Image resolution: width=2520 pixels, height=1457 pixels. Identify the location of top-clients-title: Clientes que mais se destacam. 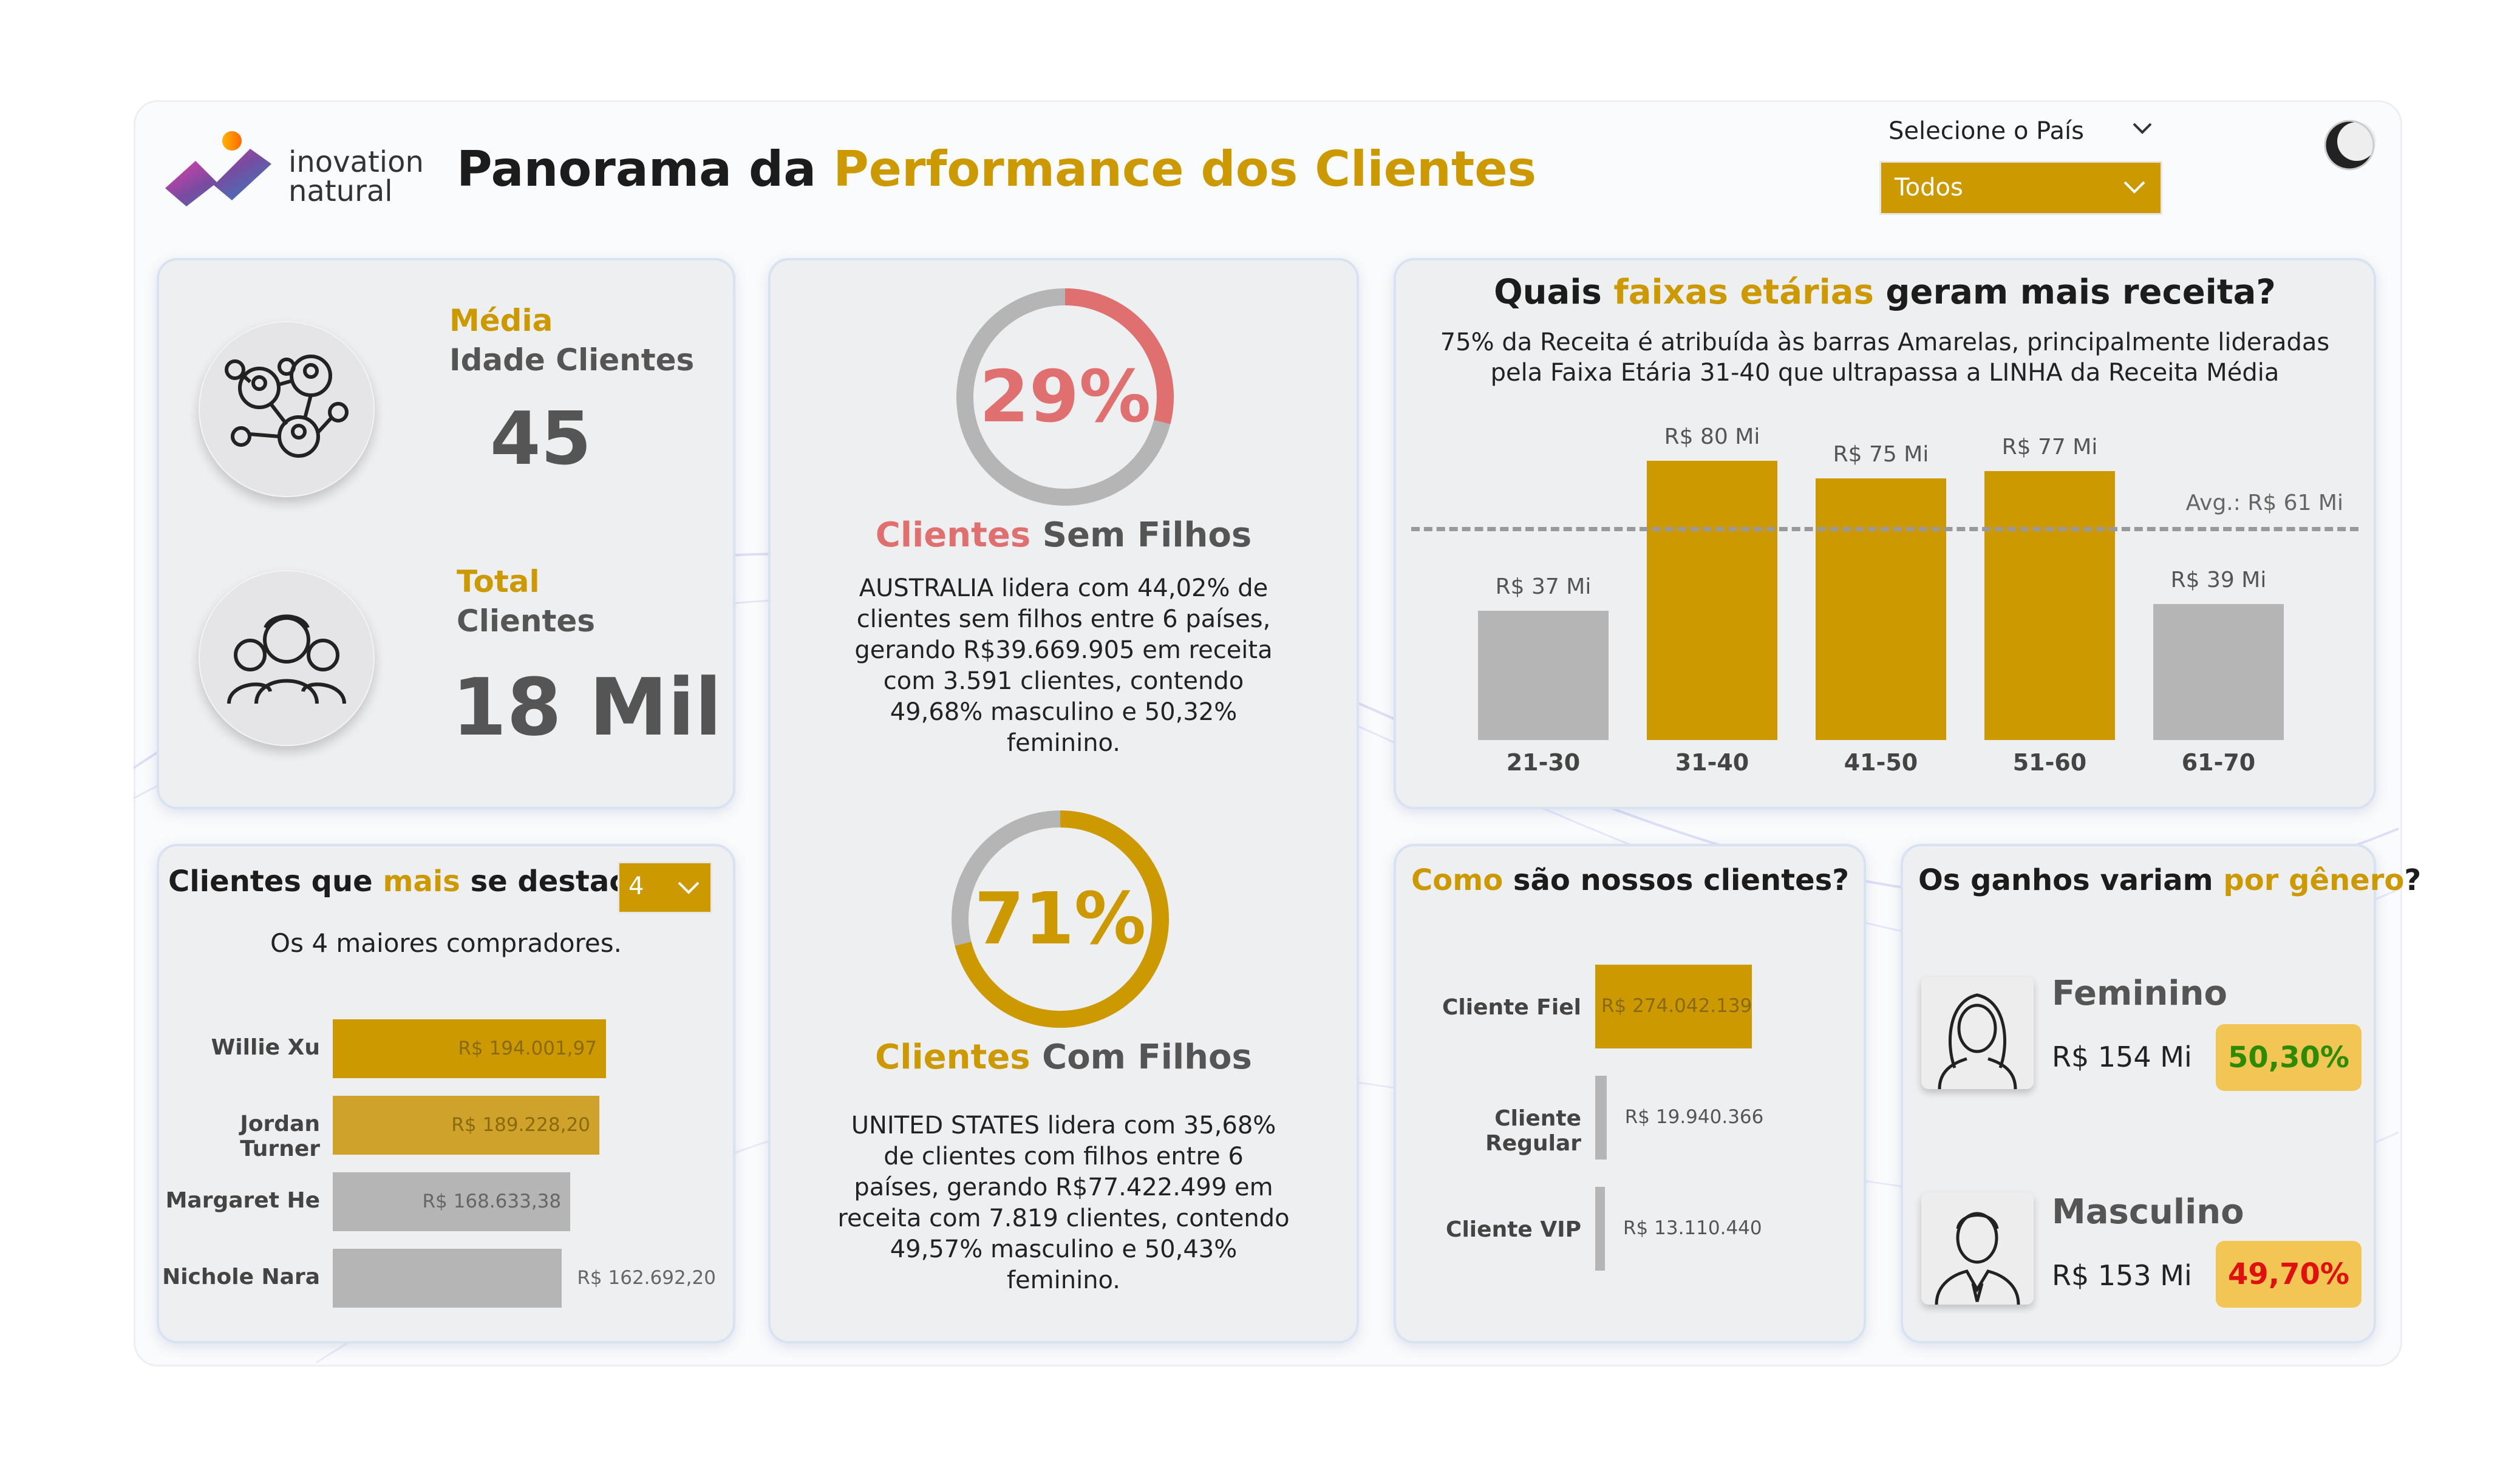
(422, 881).